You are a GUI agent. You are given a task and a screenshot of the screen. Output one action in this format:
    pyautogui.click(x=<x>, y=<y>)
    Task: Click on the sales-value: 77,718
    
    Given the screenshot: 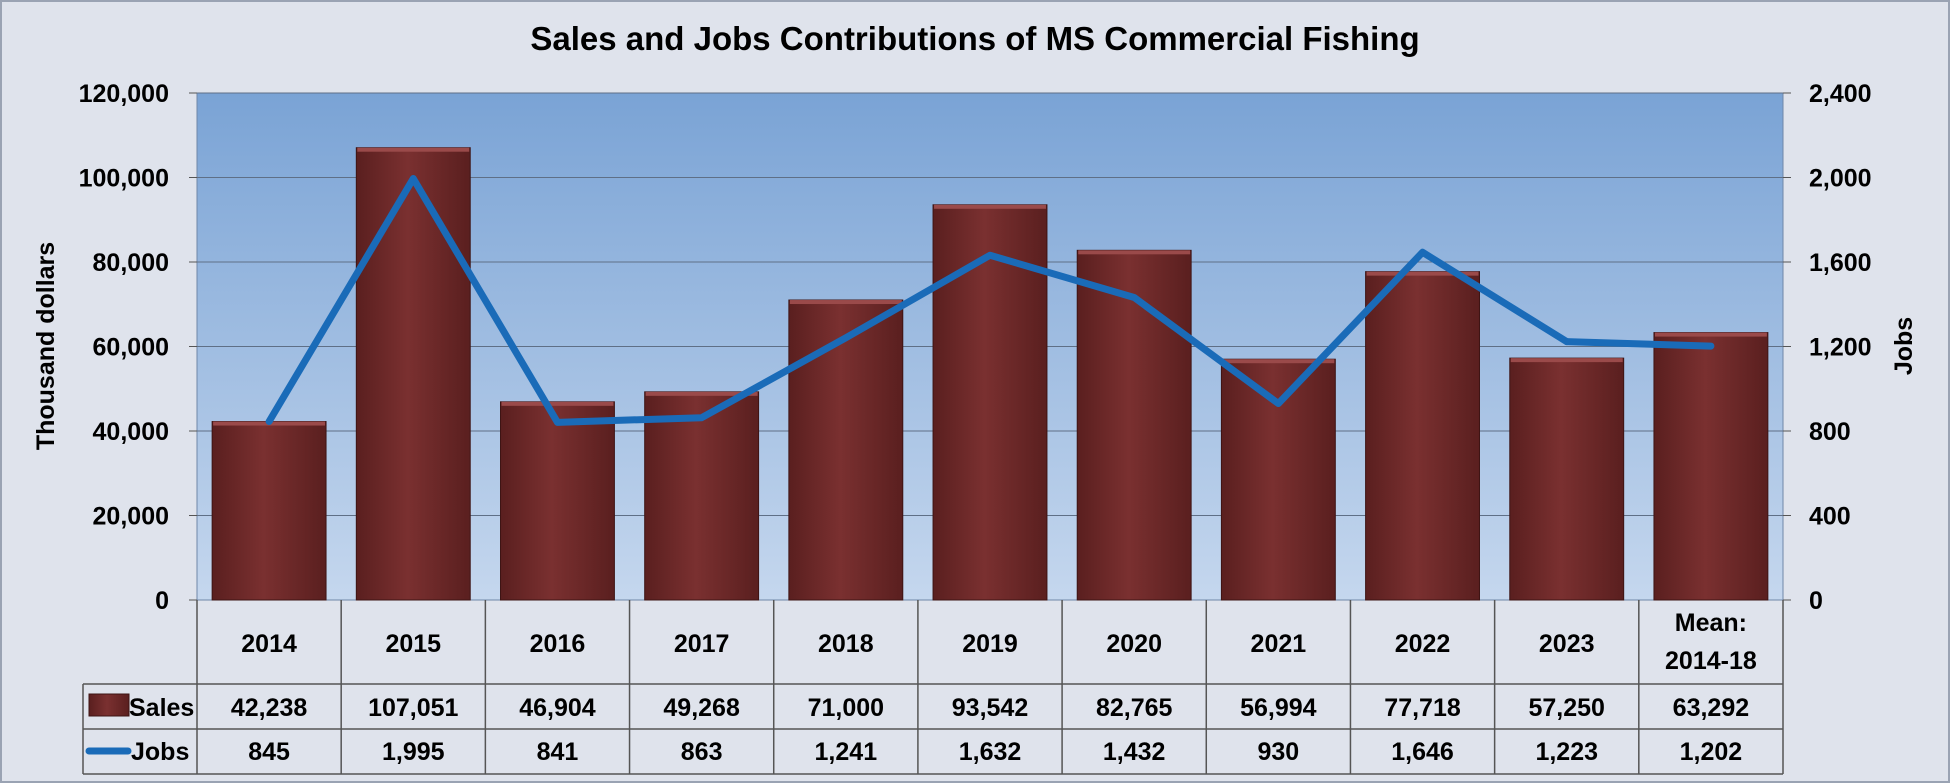 What is the action you would take?
    pyautogui.click(x=1422, y=708)
    